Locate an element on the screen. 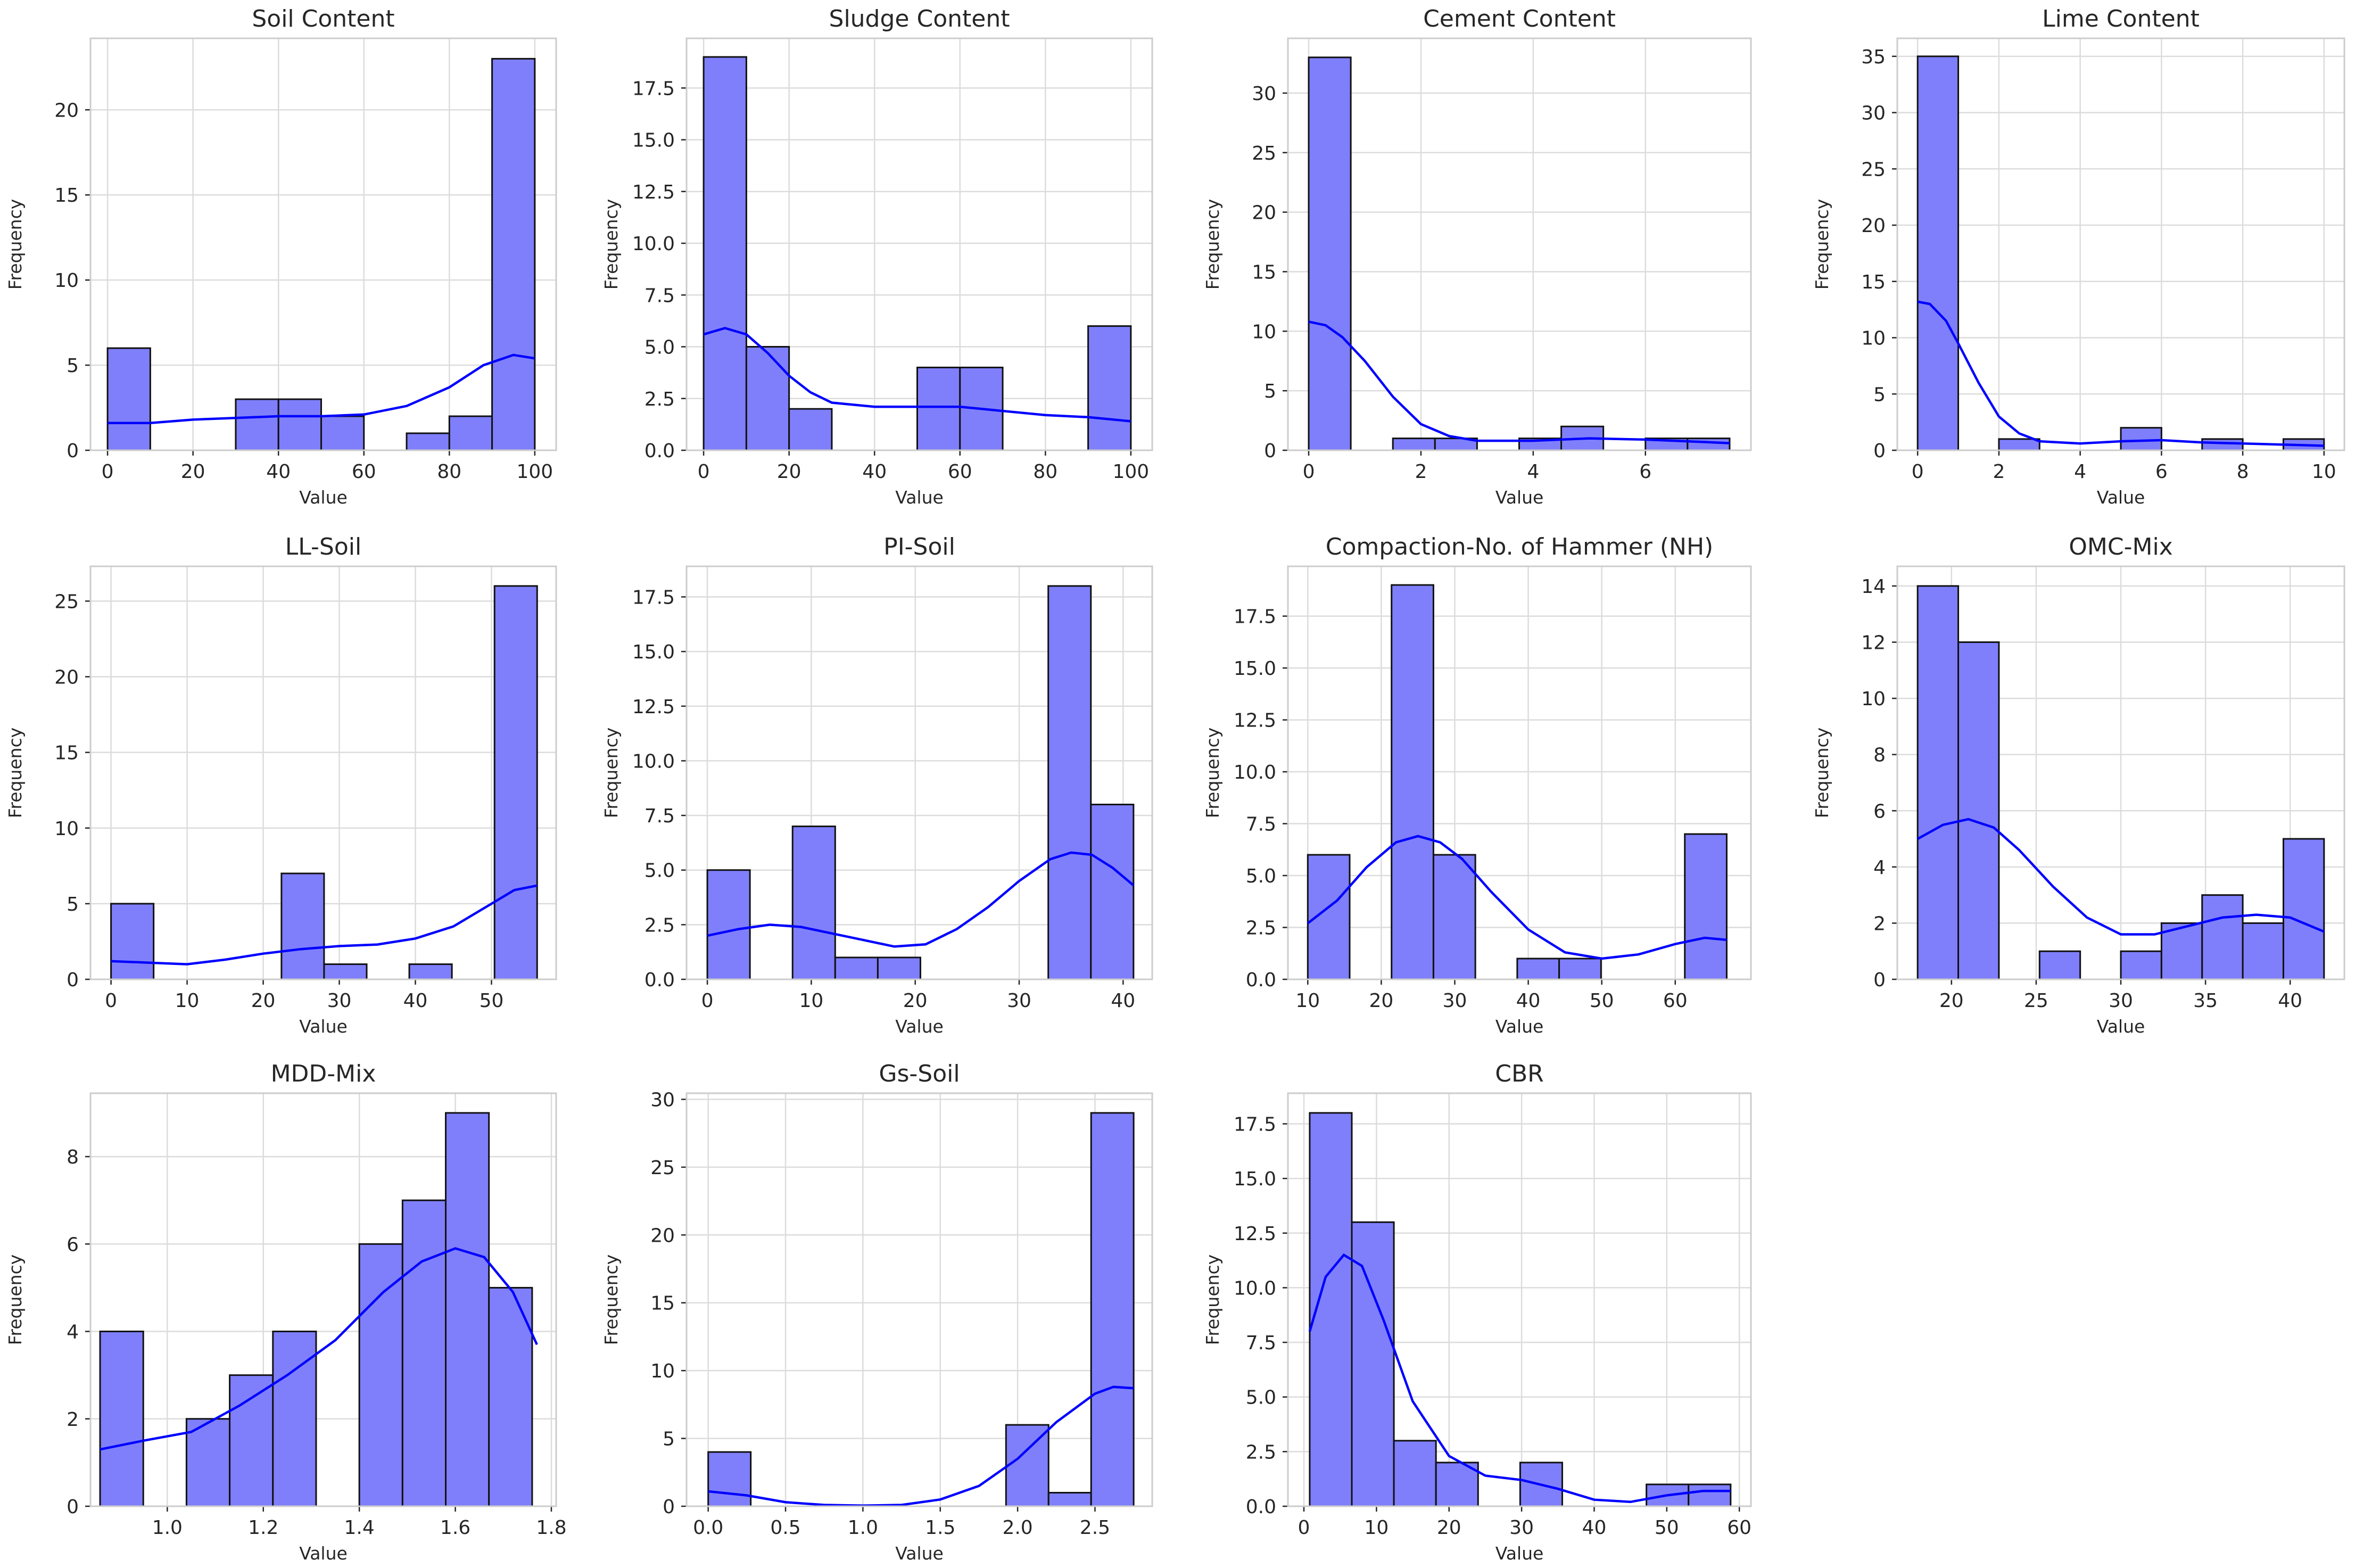  y-tick-label: 12.5 is located at coordinates (653, 192).